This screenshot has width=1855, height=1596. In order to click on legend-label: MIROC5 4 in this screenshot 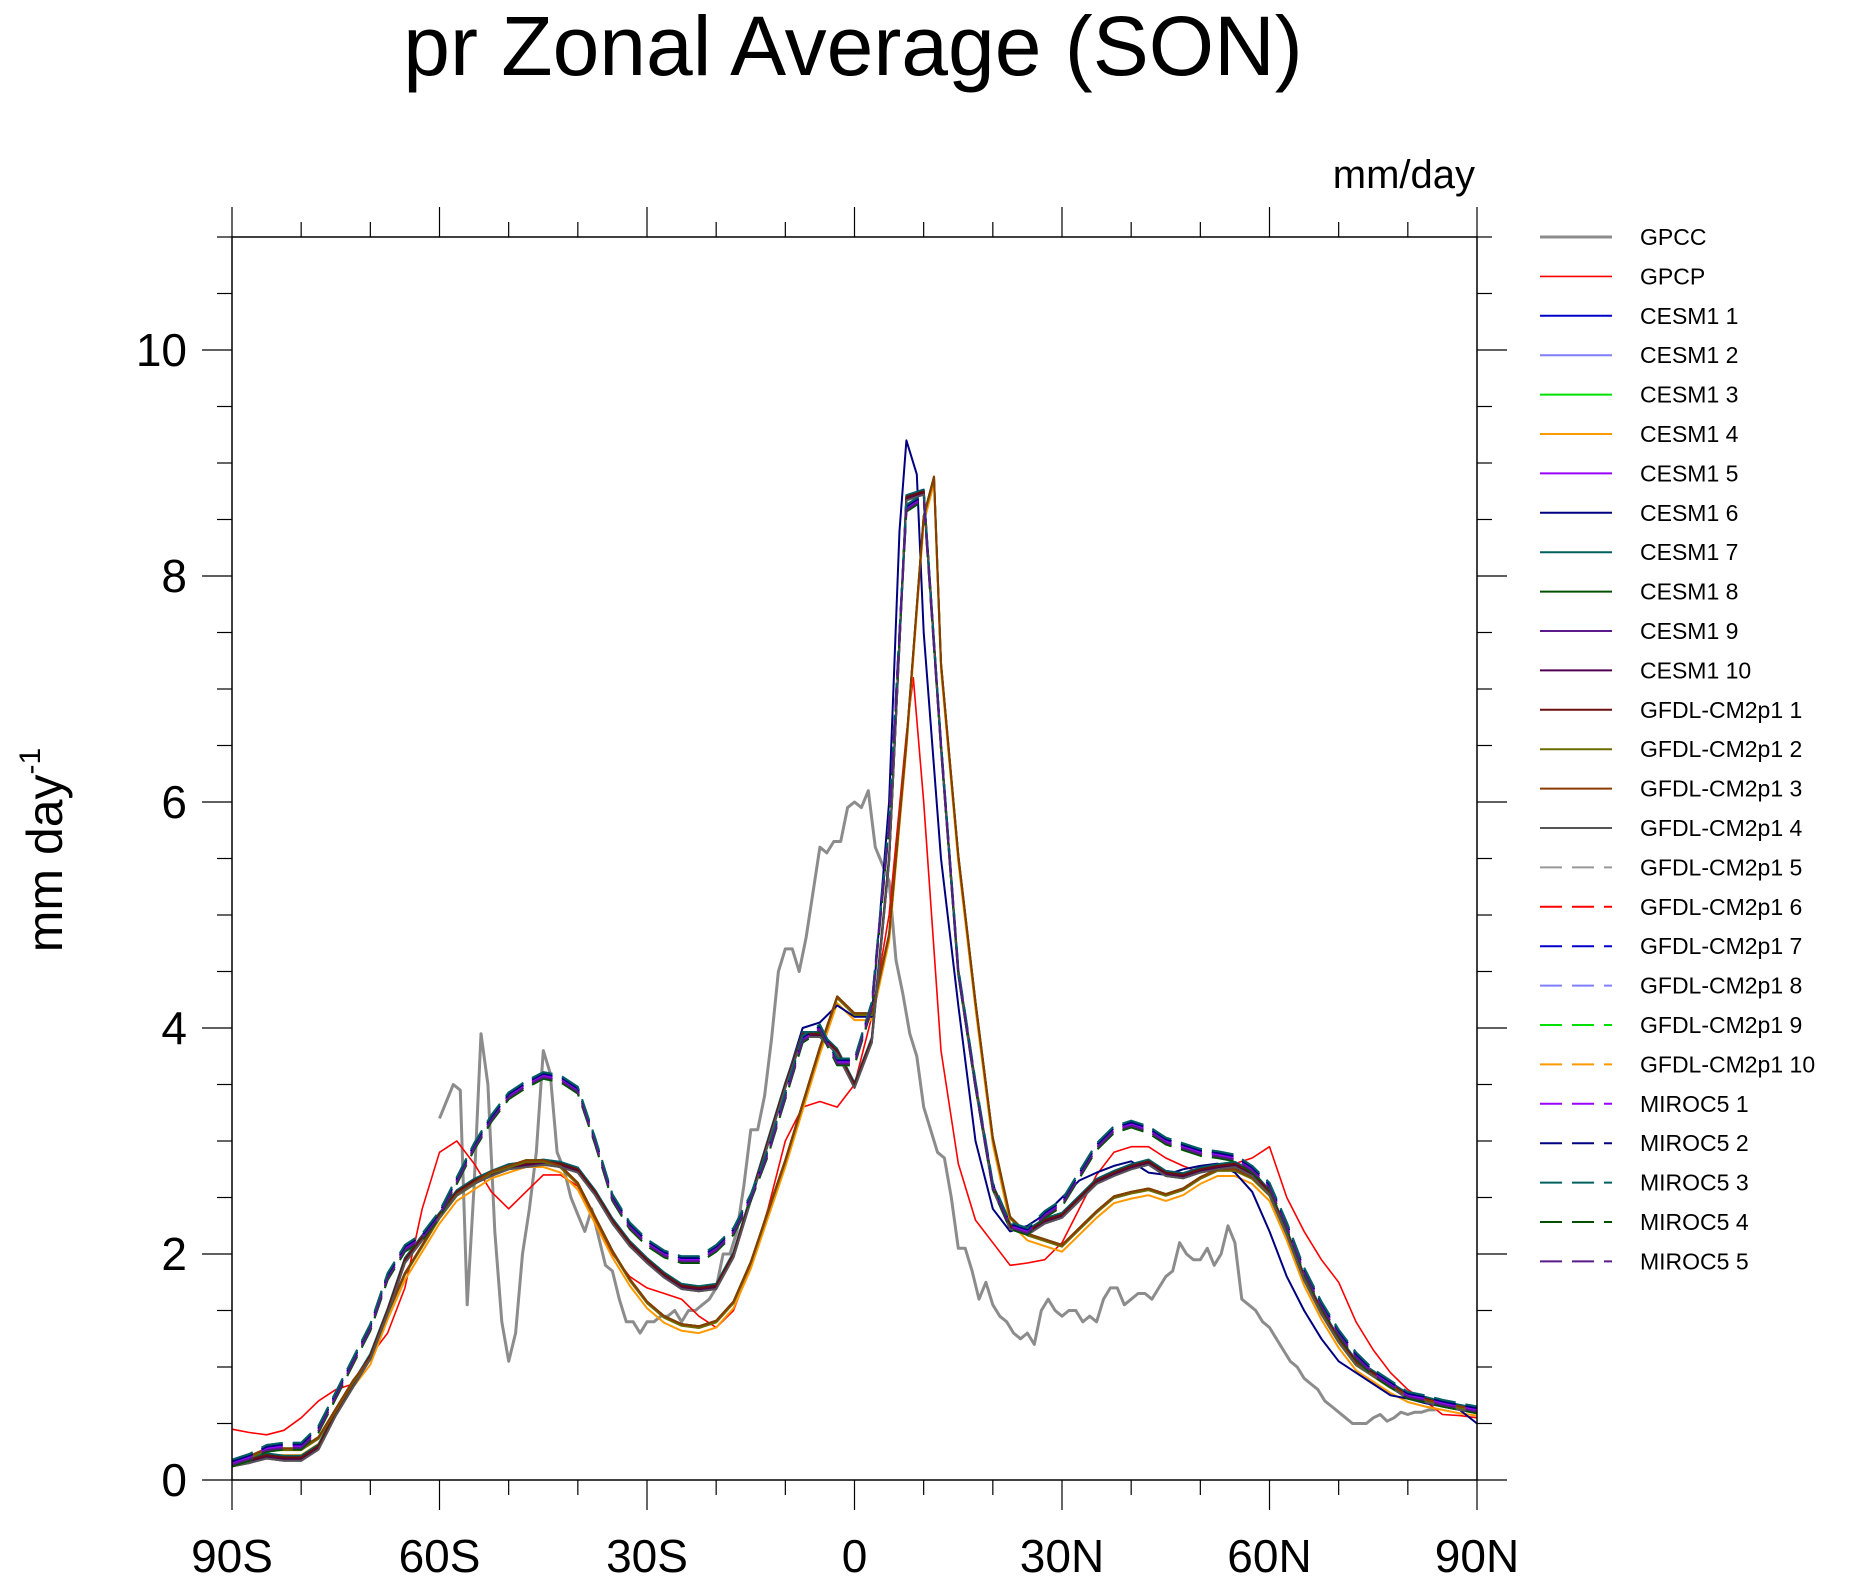, I will do `click(1694, 1222)`.